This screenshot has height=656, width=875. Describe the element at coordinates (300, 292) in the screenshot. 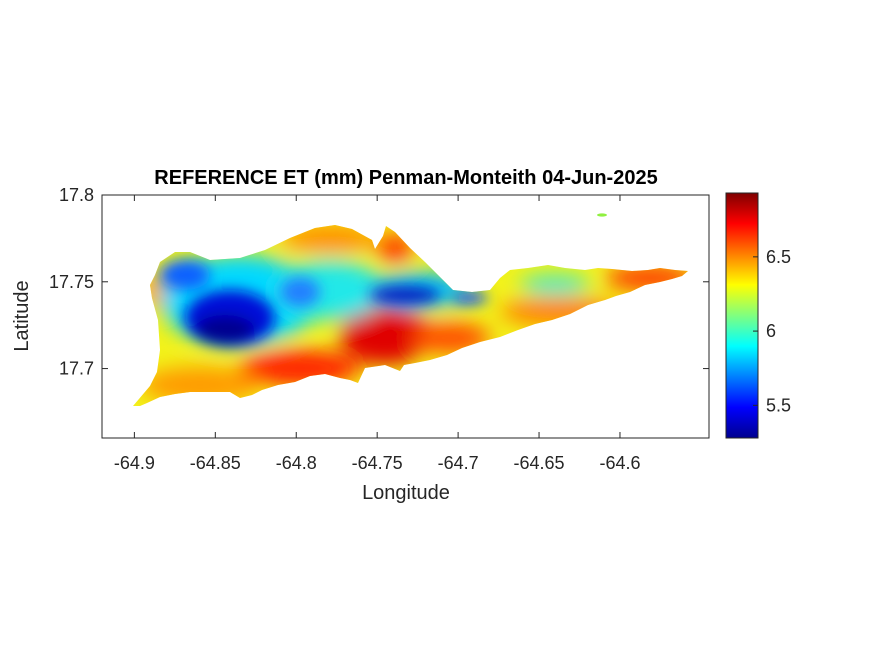

I see `region-central-blue` at that location.